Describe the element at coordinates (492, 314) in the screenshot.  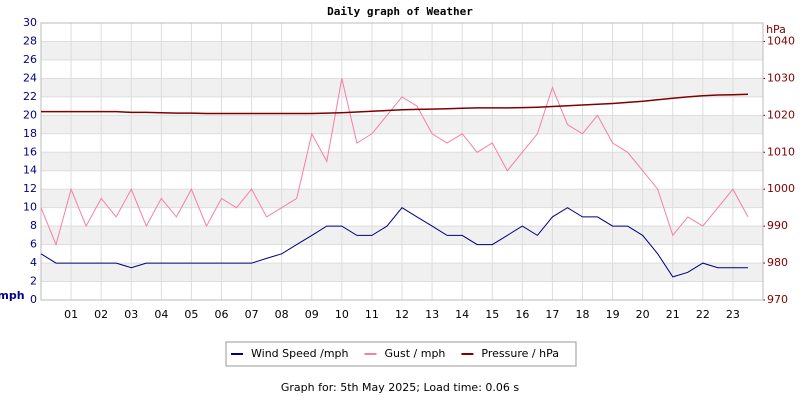
I see `x-tick-label: 15` at that location.